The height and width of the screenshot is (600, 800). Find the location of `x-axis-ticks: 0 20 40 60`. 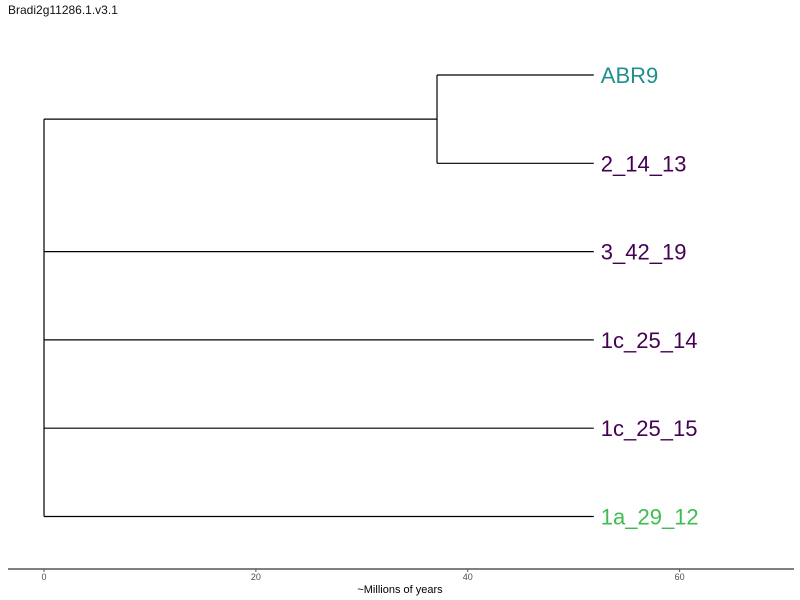

x-axis-ticks: 0 20 40 60 is located at coordinates (363, 575).